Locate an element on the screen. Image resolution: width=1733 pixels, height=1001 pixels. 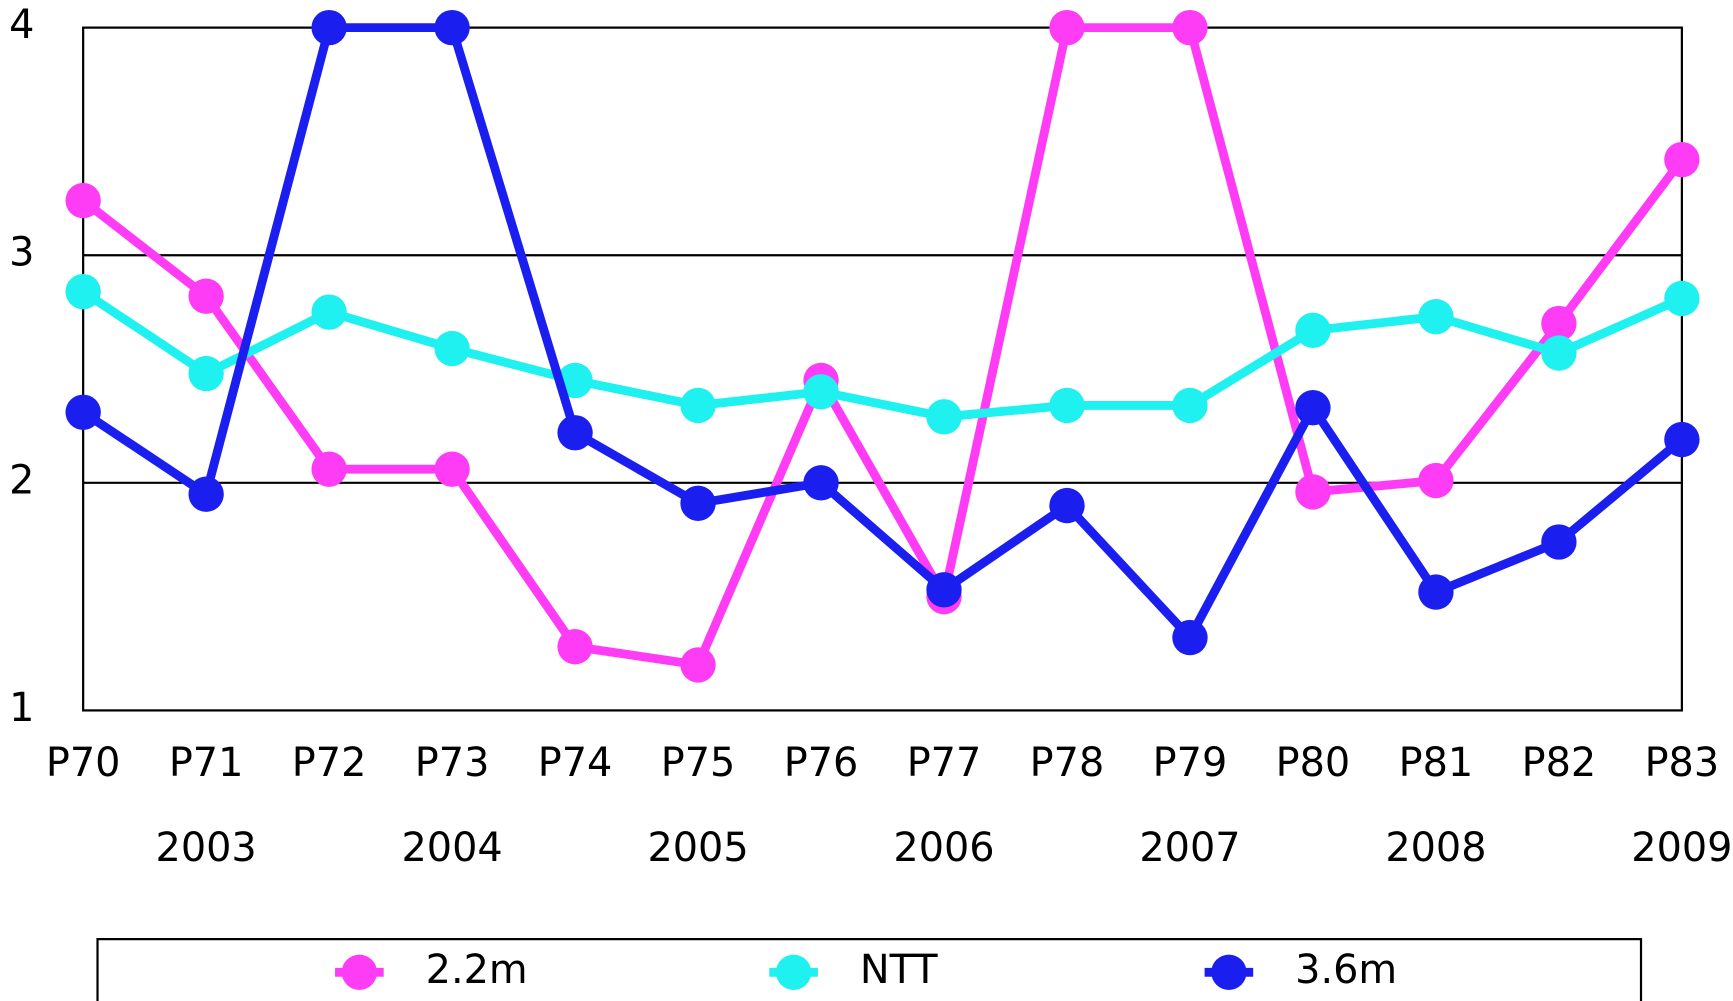
y-tick-label: 1 is located at coordinates (21, 708).